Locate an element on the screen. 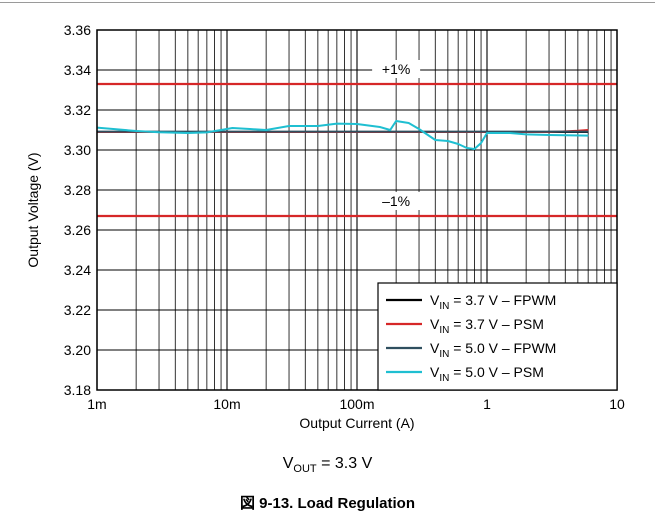 The height and width of the screenshot is (521, 655). legend-entry-label: VIN = 3.7 V – FPWM is located at coordinates (493, 302).